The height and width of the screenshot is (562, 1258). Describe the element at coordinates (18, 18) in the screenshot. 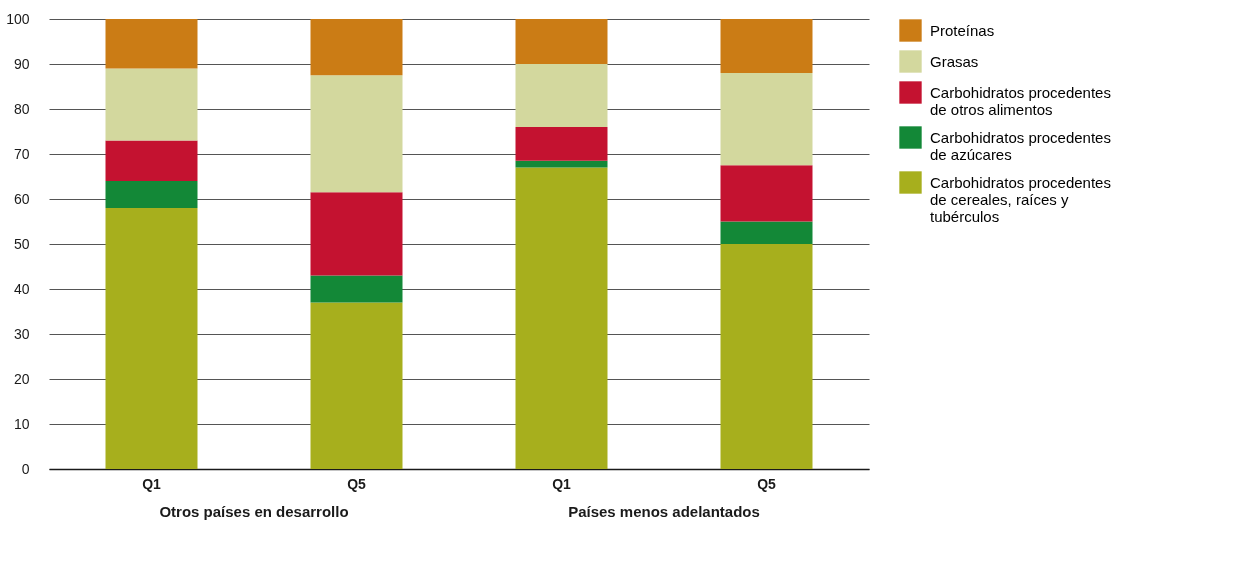

I see `y-tick-label: 100` at that location.